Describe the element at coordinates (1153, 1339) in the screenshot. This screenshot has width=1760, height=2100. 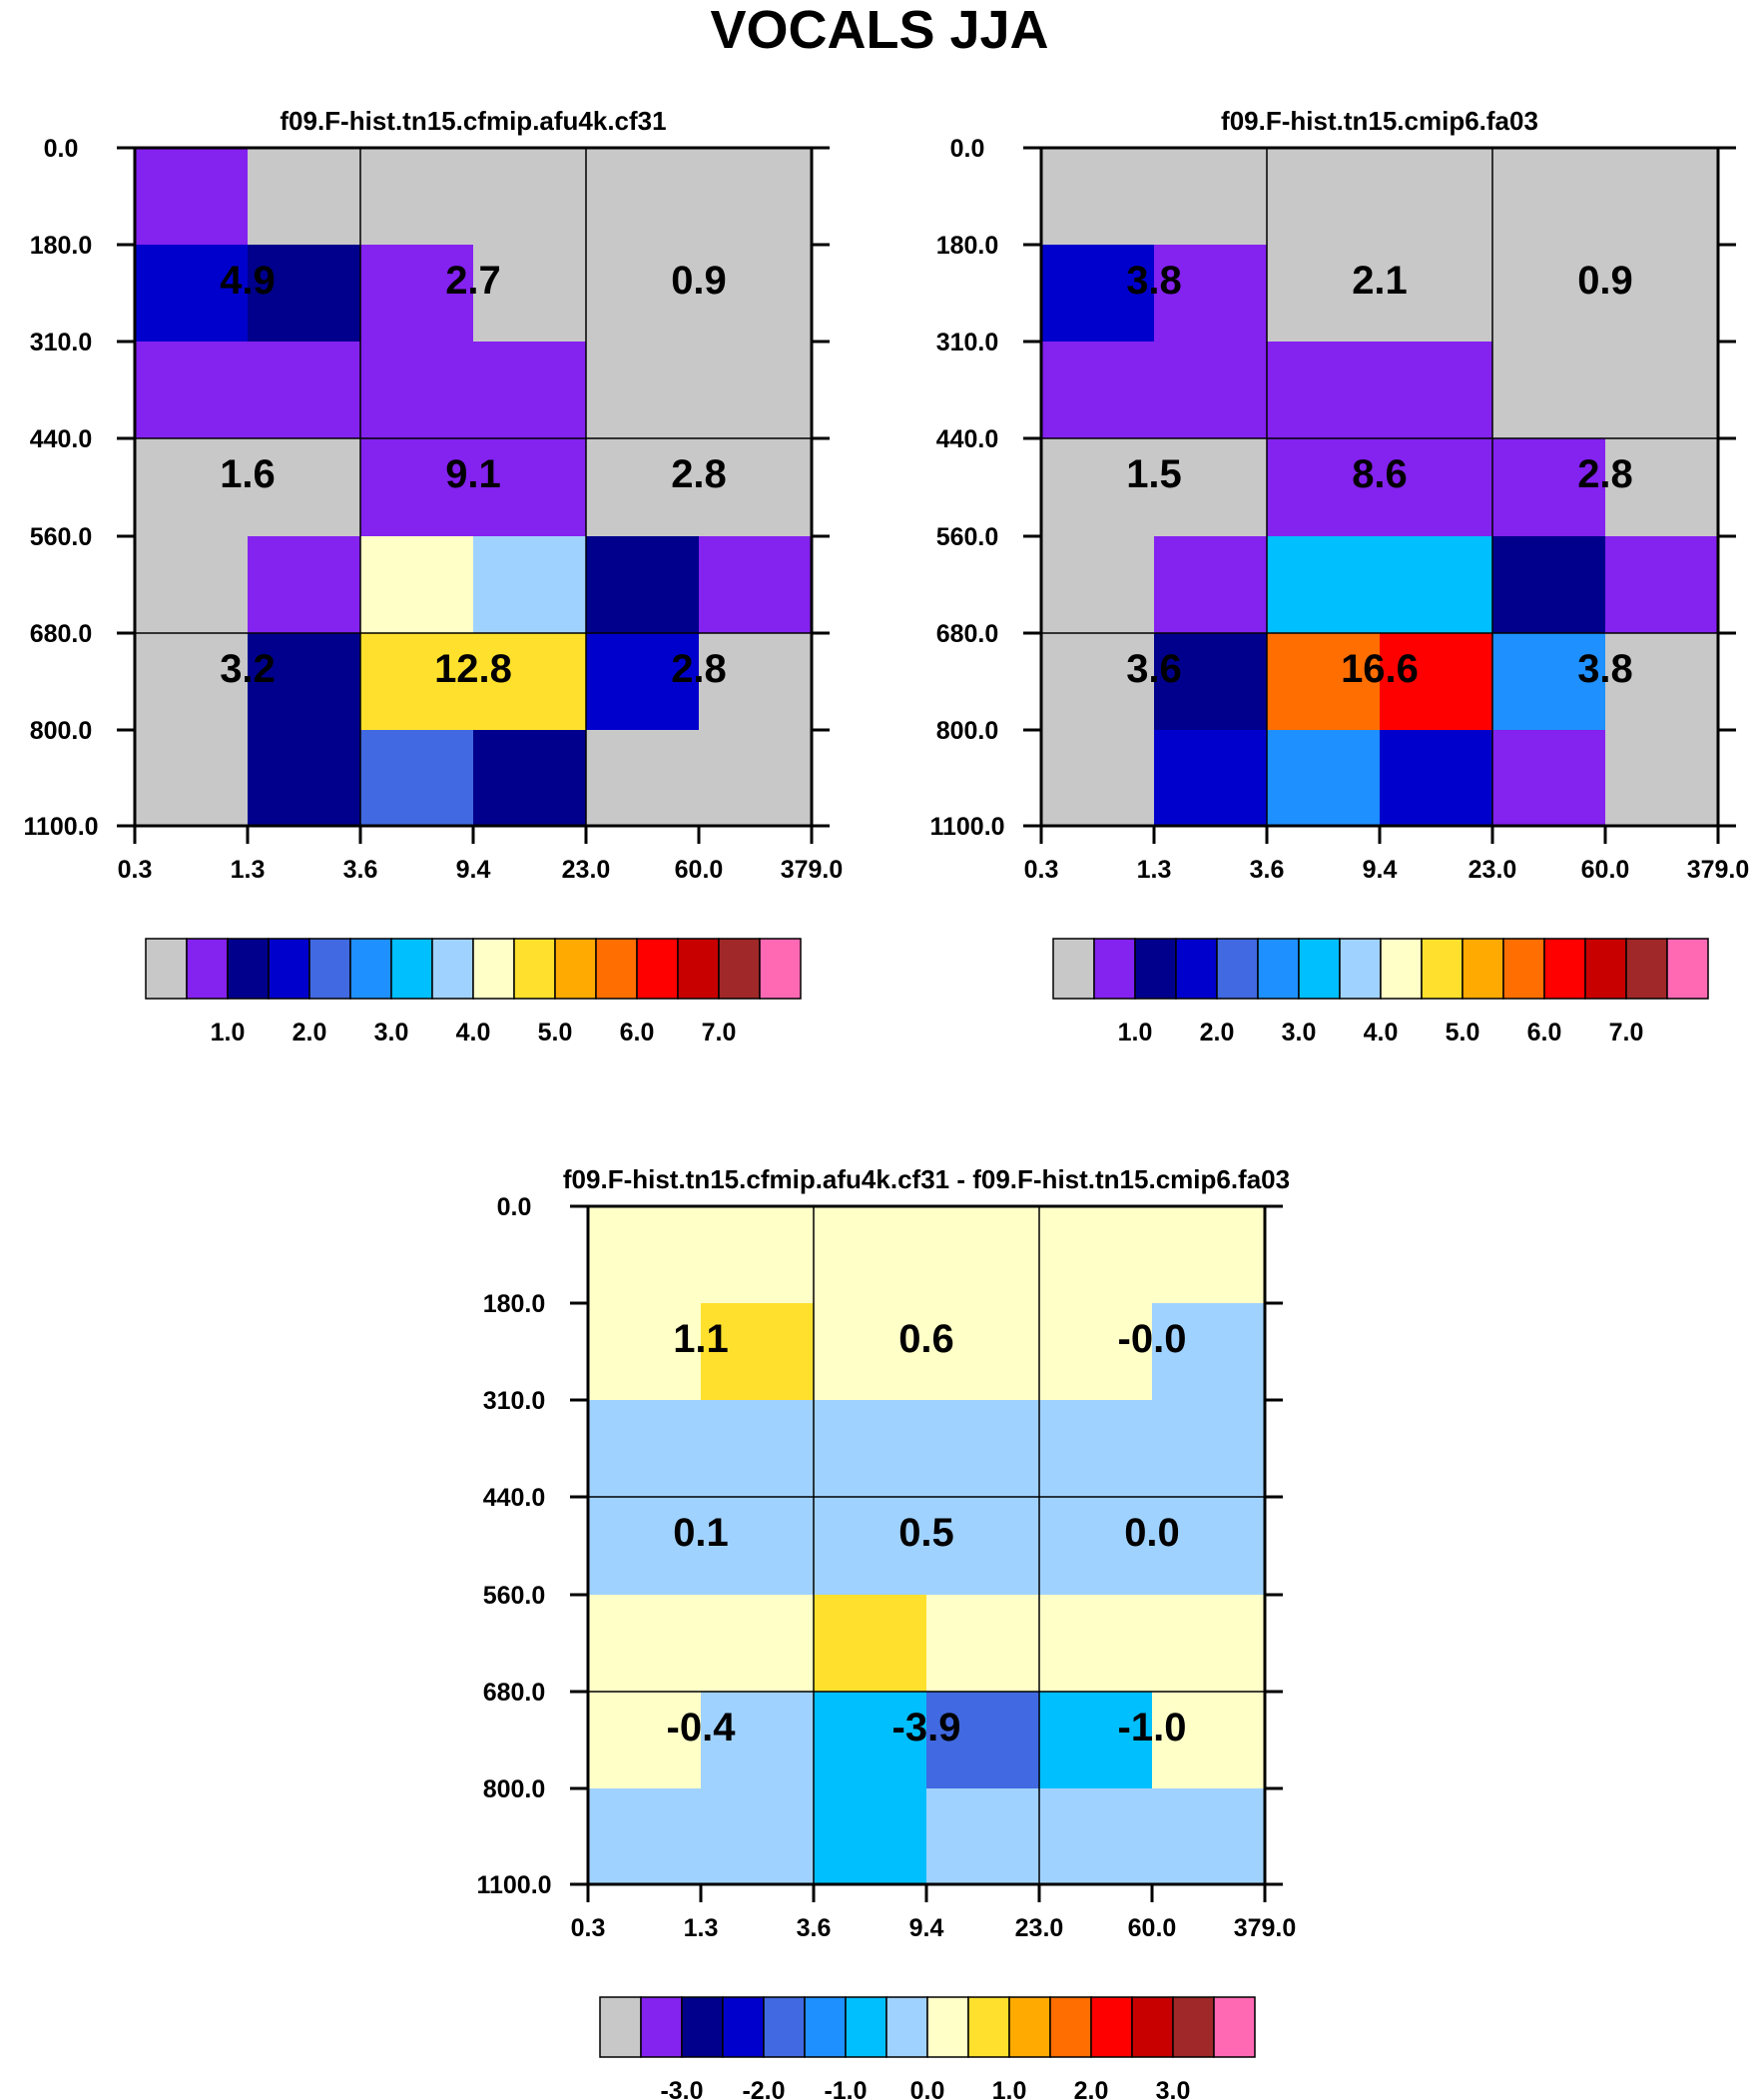
I see `cell-value-label: -0.0` at that location.